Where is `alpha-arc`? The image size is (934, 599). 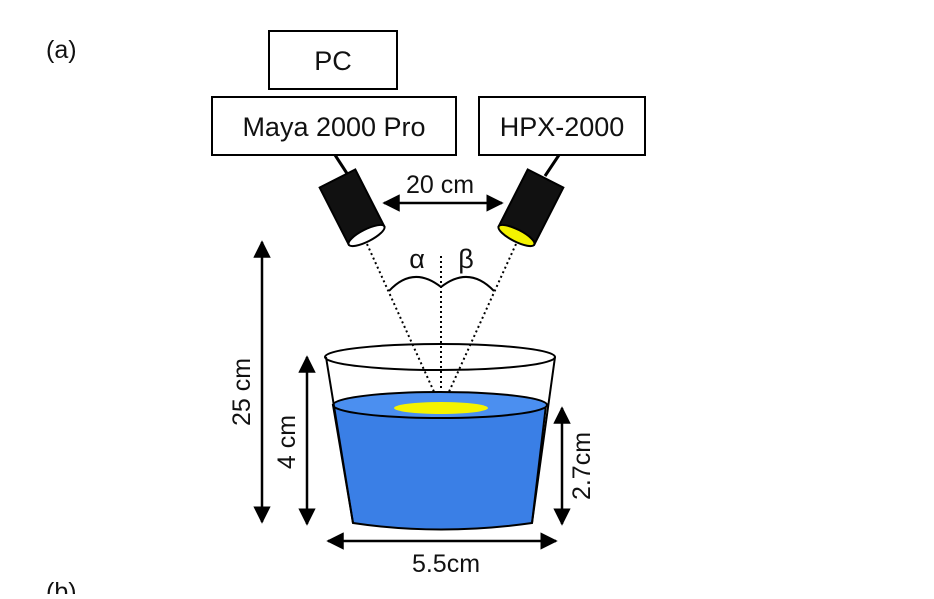
alpha-arc is located at coordinates (415, 283).